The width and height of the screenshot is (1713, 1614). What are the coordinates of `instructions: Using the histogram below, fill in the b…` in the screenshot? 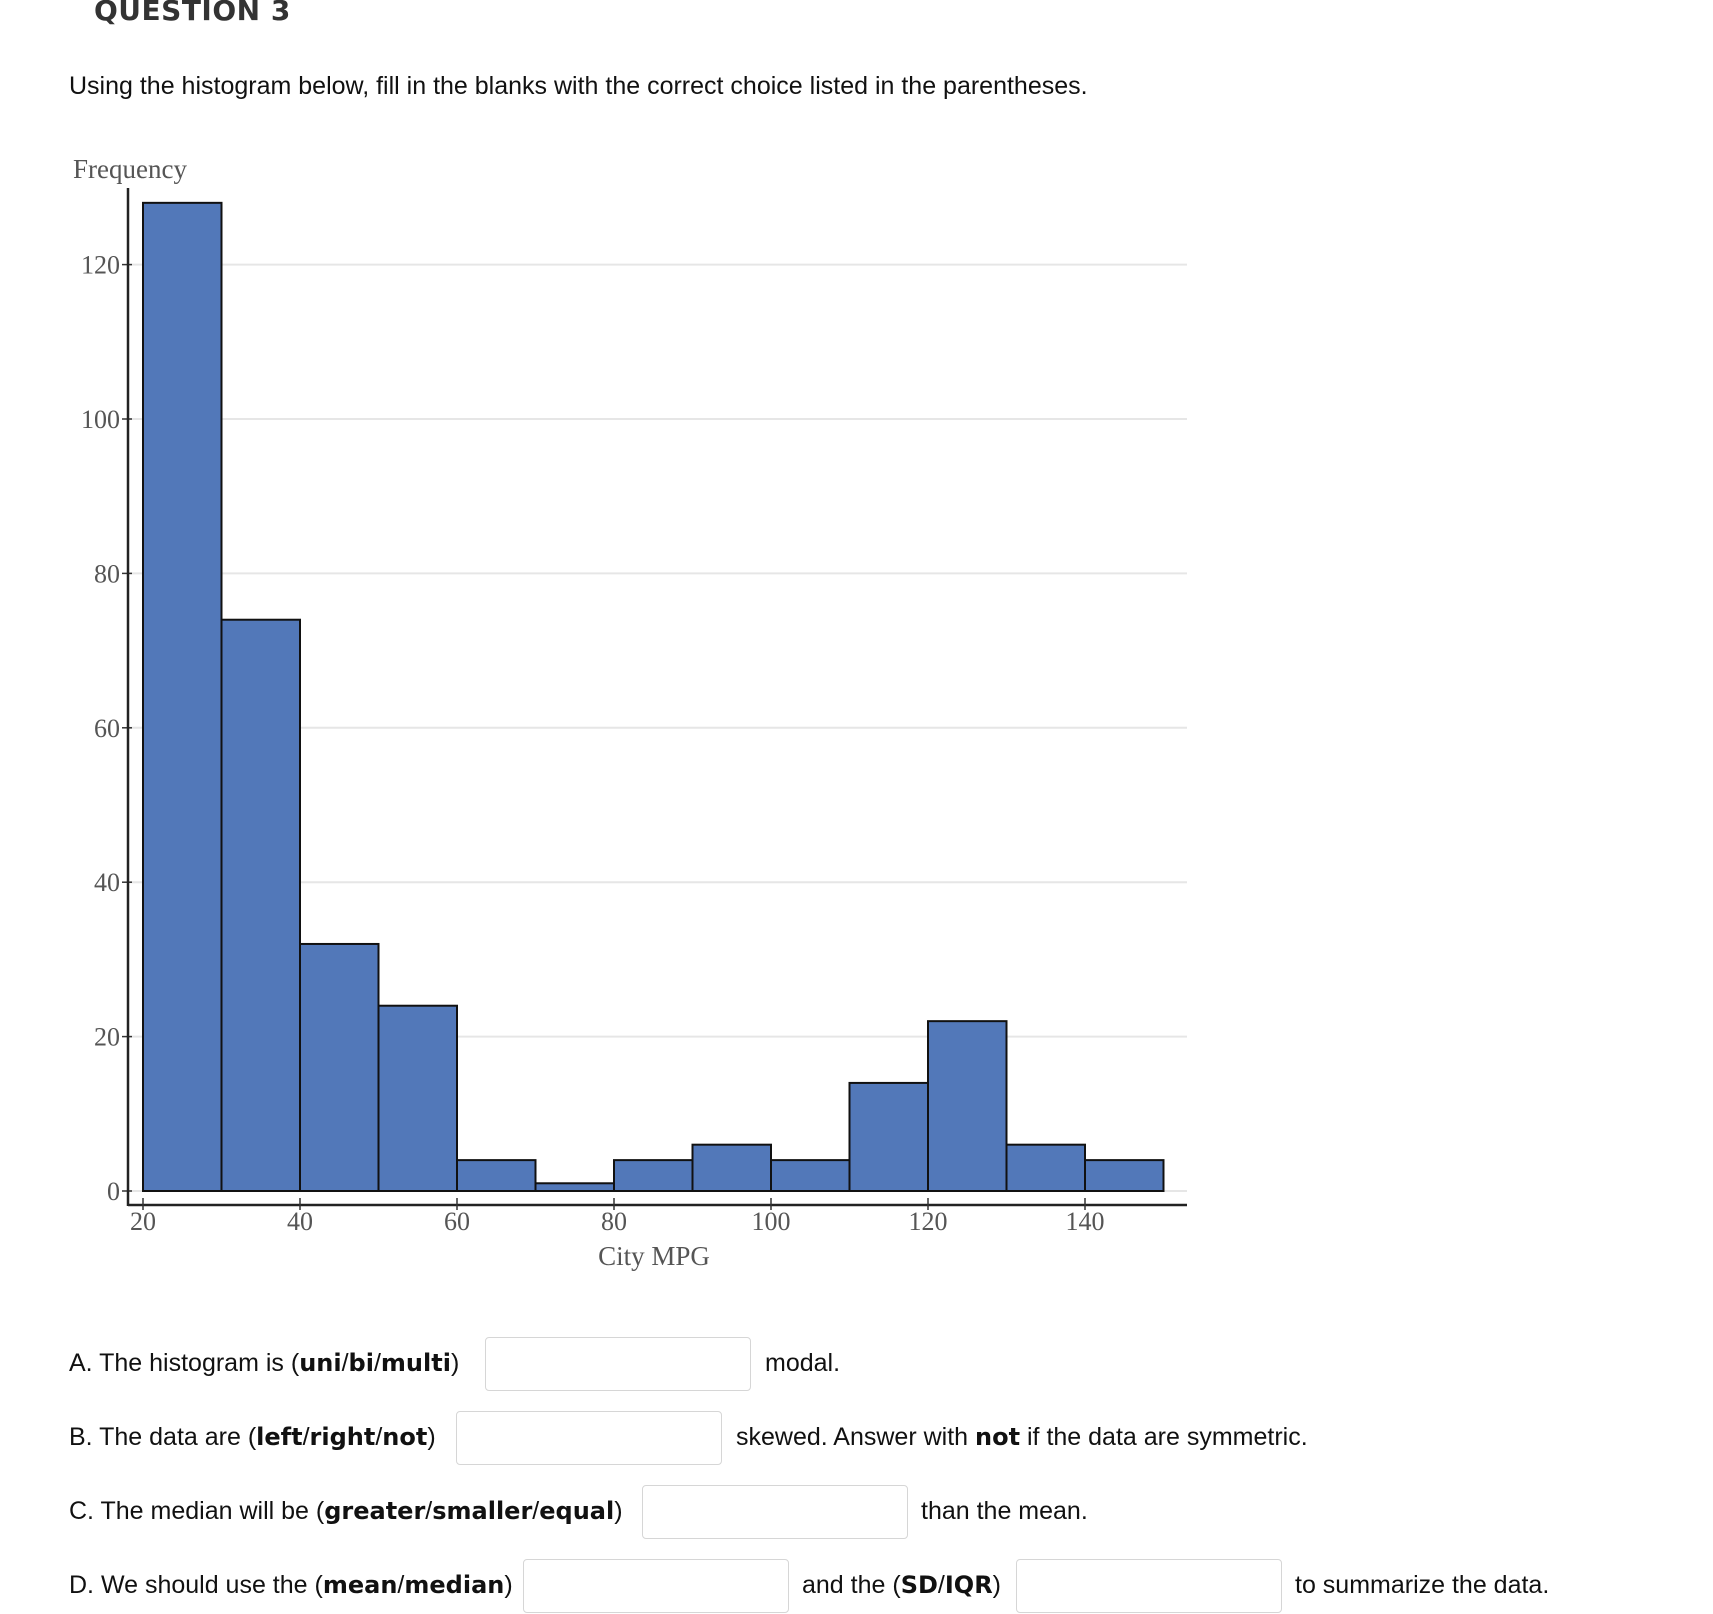 It's located at (578, 86).